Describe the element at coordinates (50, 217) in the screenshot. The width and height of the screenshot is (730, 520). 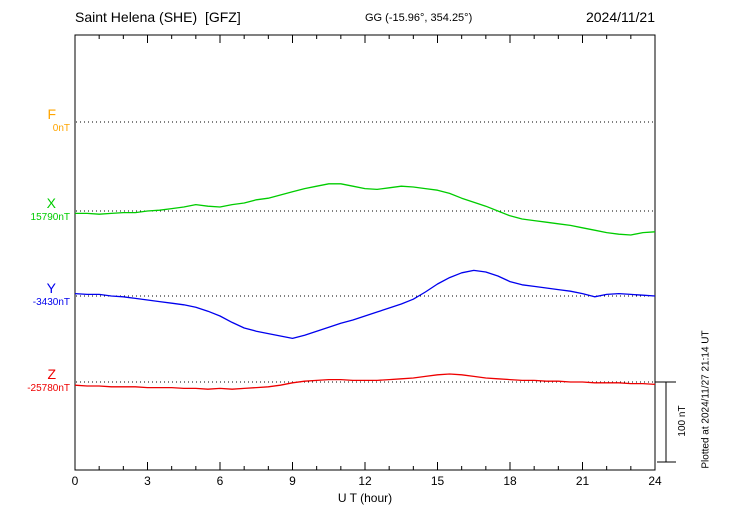
I see `series-baseline-X: 15790nT` at that location.